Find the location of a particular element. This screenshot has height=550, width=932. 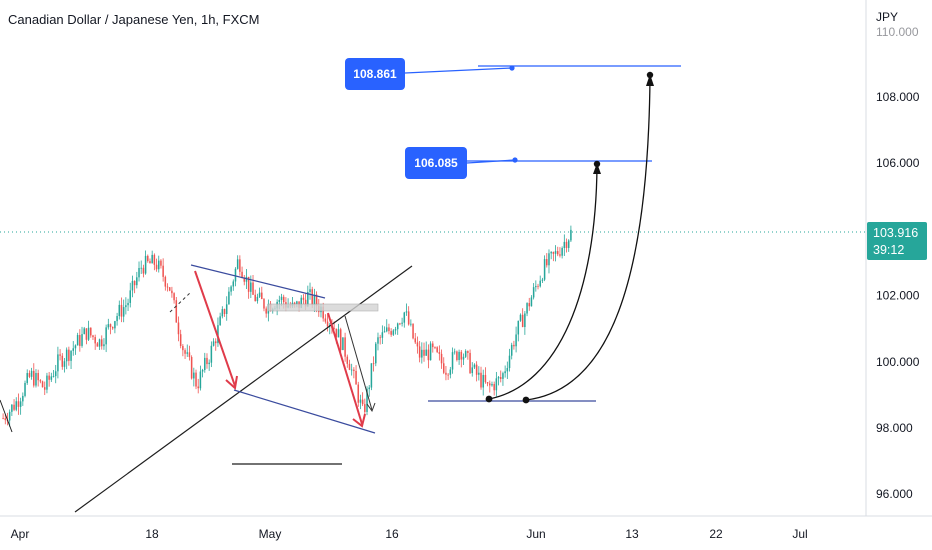

projection-start-dot-upper is located at coordinates (526, 400).